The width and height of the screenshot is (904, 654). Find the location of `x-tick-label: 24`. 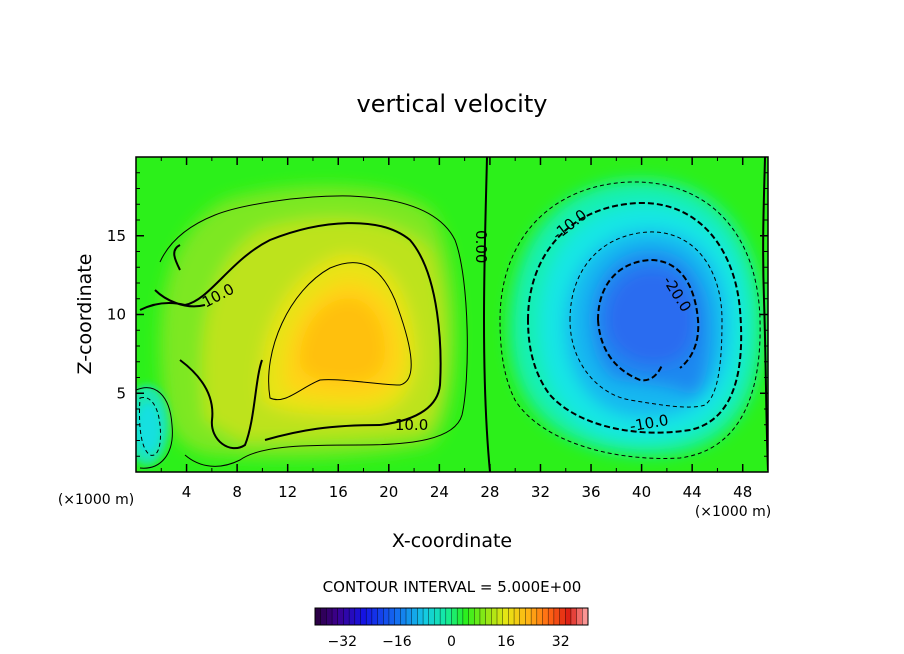

x-tick-label: 24 is located at coordinates (439, 492).